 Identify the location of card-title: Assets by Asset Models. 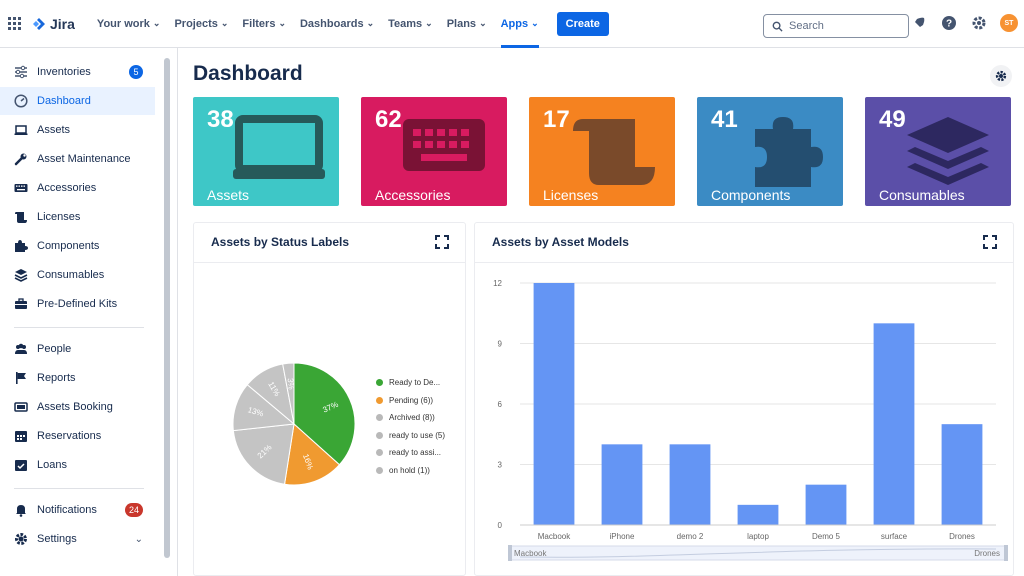
(560, 242).